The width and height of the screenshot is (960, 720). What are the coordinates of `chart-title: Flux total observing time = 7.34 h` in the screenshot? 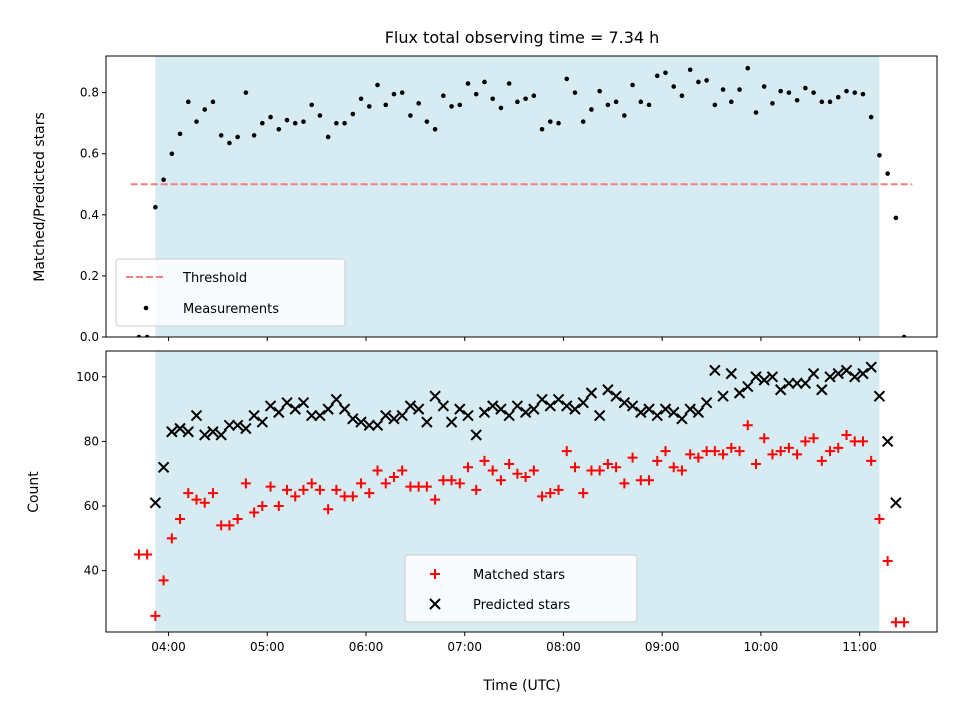 It's located at (522, 37).